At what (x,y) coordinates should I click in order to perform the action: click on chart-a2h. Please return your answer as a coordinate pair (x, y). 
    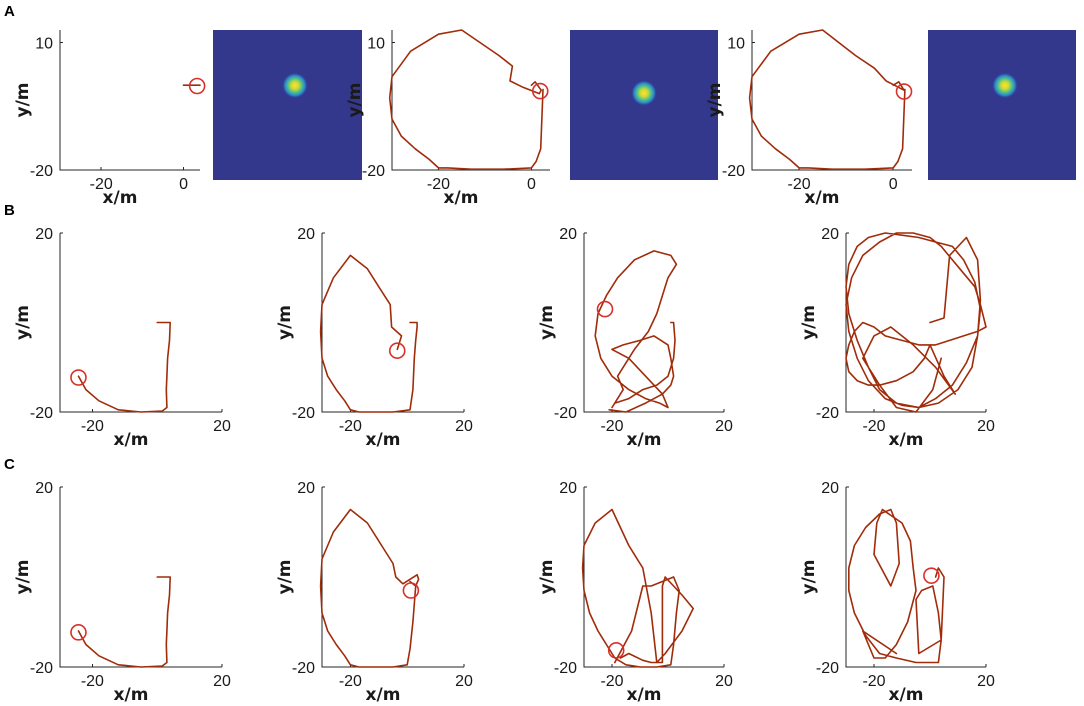
    Looking at the image, I should click on (644, 105).